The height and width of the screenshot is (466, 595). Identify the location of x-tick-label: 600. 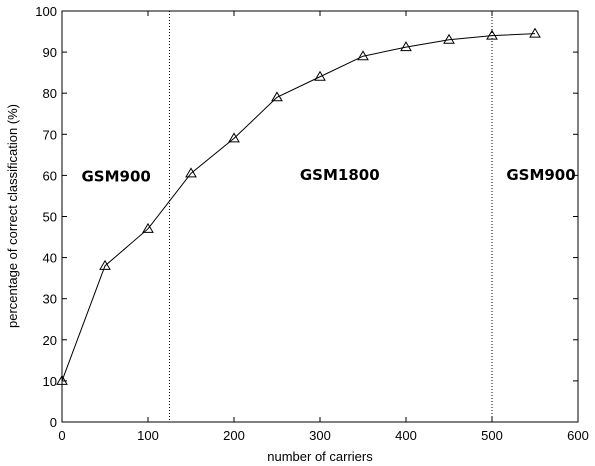
(578, 435).